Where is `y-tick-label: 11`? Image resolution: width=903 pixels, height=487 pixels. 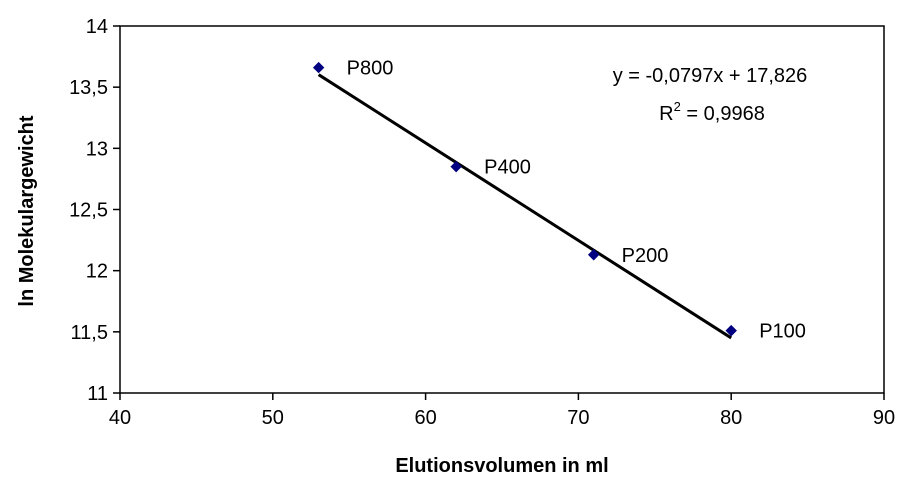
y-tick-label: 11 is located at coordinates (97, 394).